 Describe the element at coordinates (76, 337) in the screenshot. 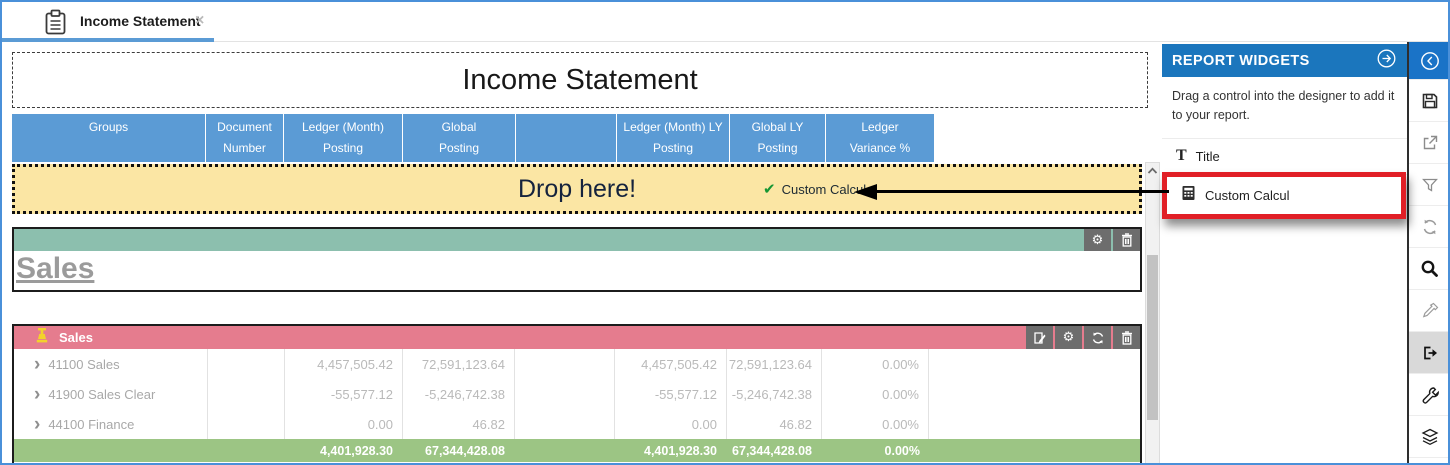

I see `accounts-group-title: Sales` at that location.